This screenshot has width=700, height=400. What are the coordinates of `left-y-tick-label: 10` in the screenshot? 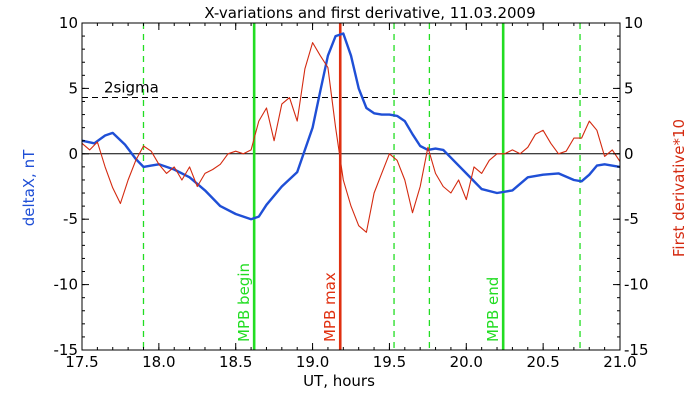 It's located at (68, 23).